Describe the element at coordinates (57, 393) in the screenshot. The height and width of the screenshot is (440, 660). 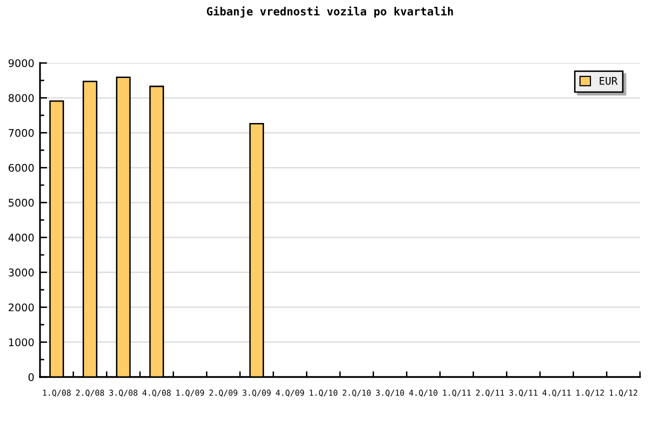
I see `x-tick-label: 1.Q/08` at that location.